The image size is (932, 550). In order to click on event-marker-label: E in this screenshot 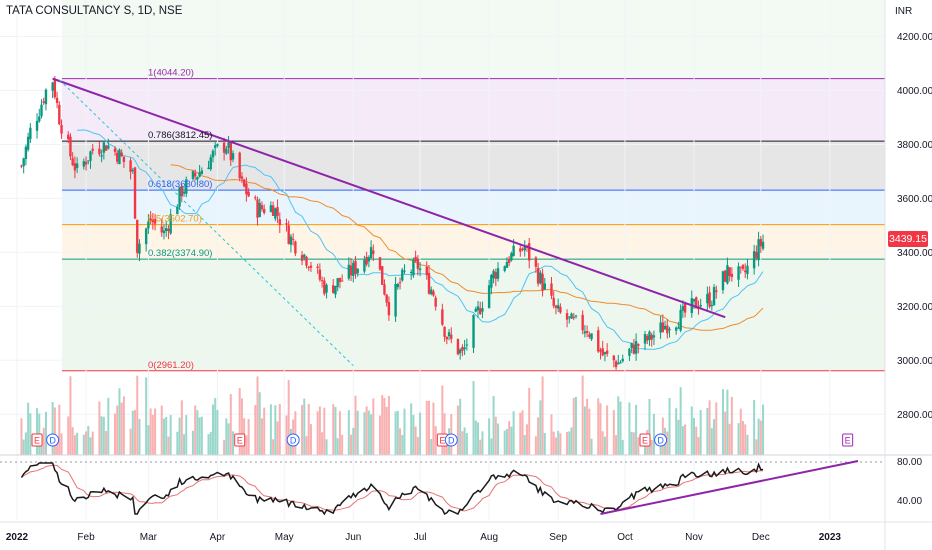, I will do `click(442, 441)`.